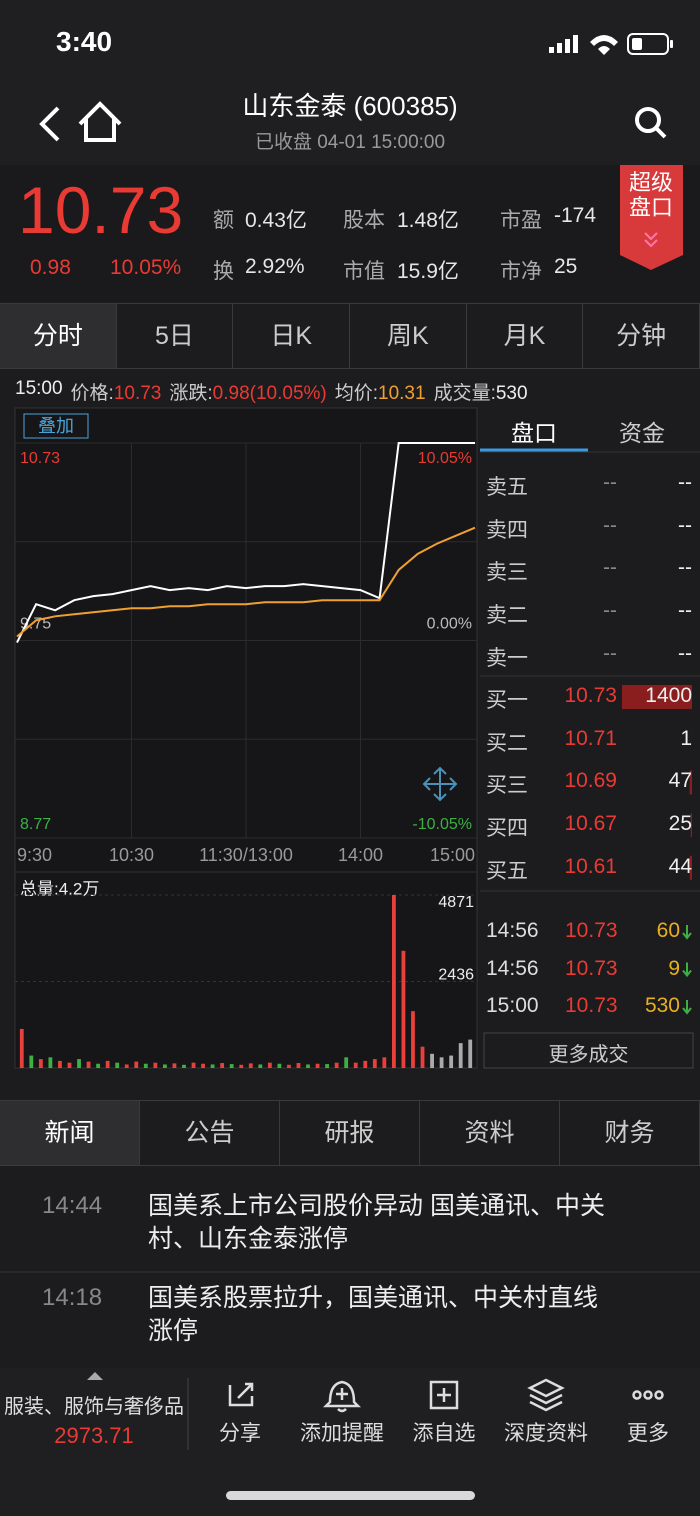  I want to click on info-item: 均价:10.31, so click(380, 391).